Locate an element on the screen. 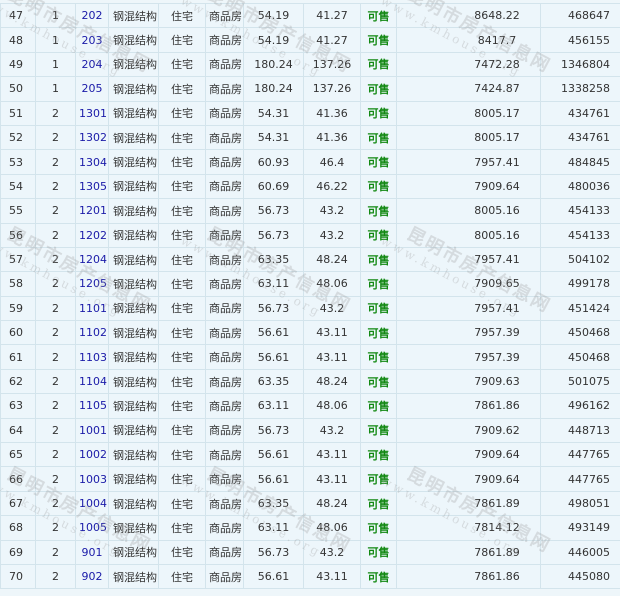 The image size is (620, 596). room-link-cell: 1204 is located at coordinates (92, 259).